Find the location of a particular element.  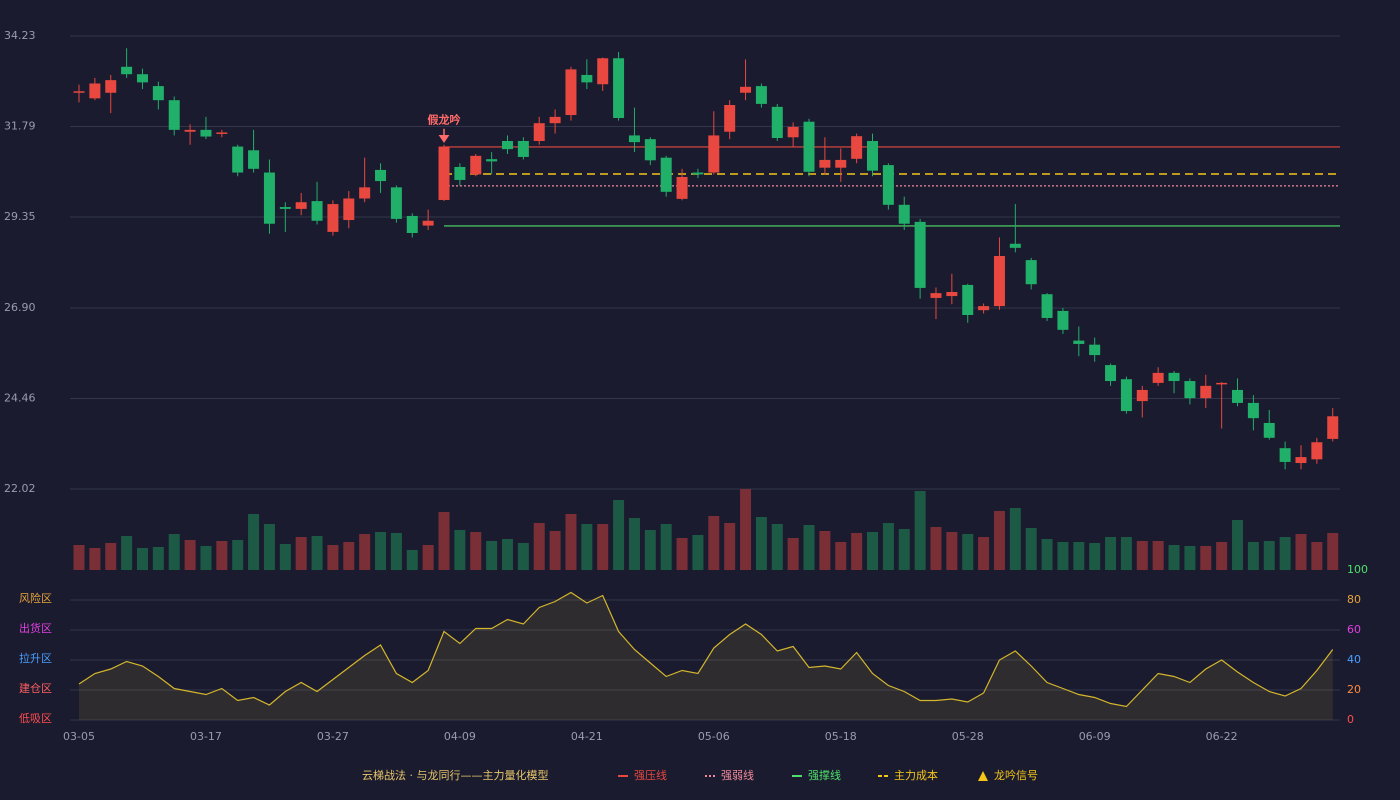

legend-marker is located at coordinates (983, 776).